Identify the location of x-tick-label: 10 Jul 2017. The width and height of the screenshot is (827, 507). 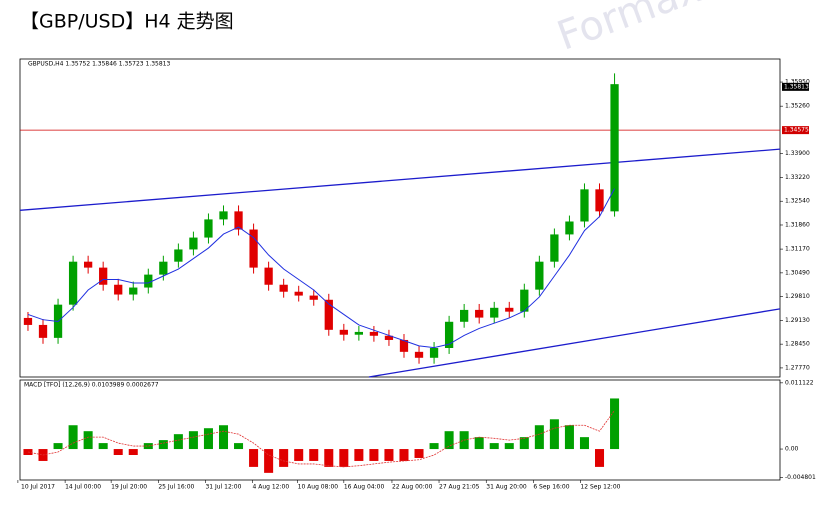
(38, 487).